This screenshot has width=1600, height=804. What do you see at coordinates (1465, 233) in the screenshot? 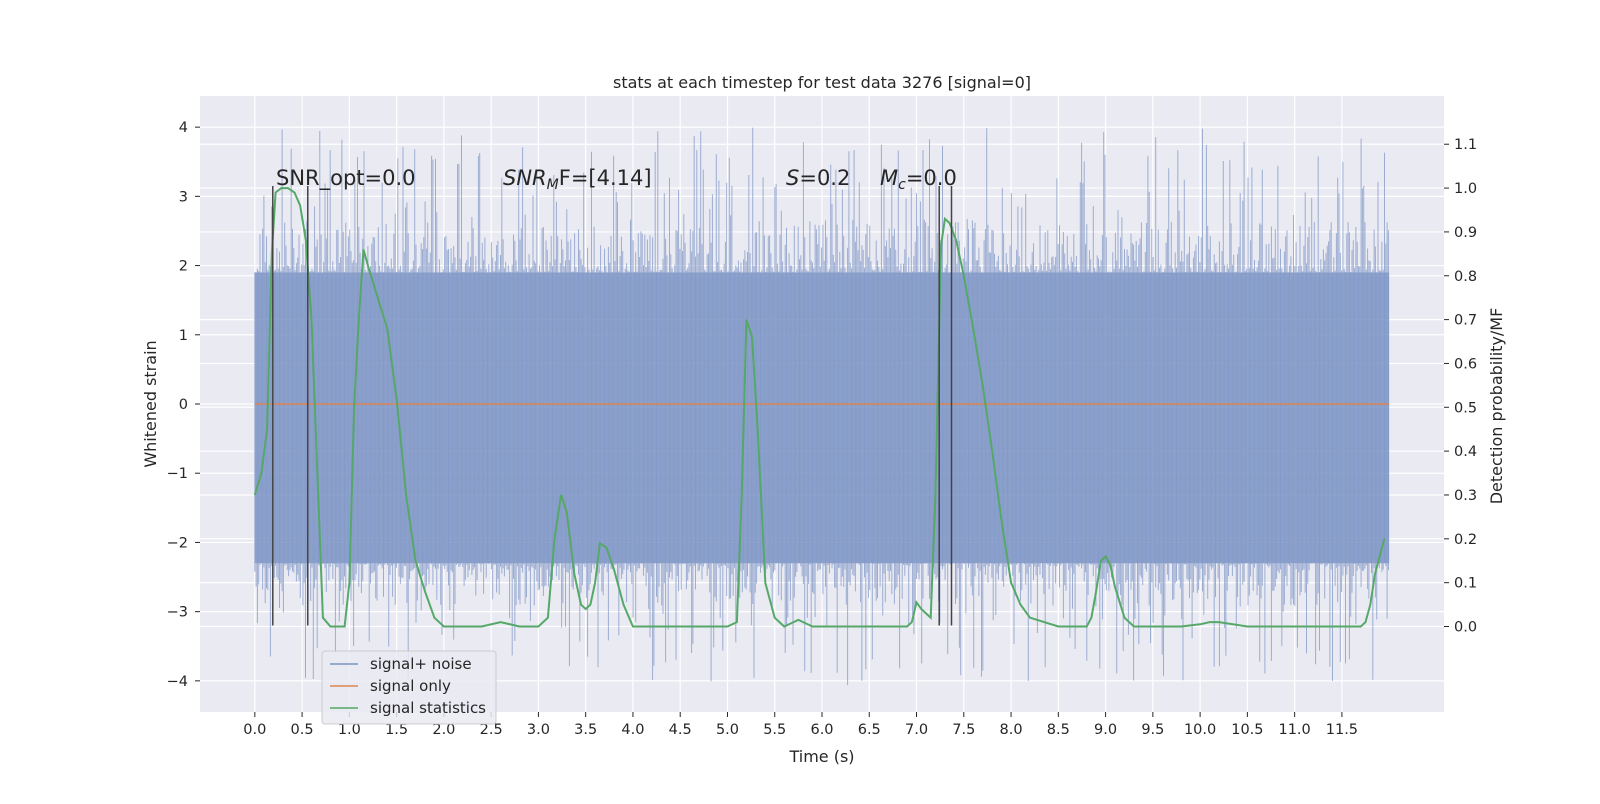
I see `y-right-tick-label: 0.9` at bounding box center [1465, 233].